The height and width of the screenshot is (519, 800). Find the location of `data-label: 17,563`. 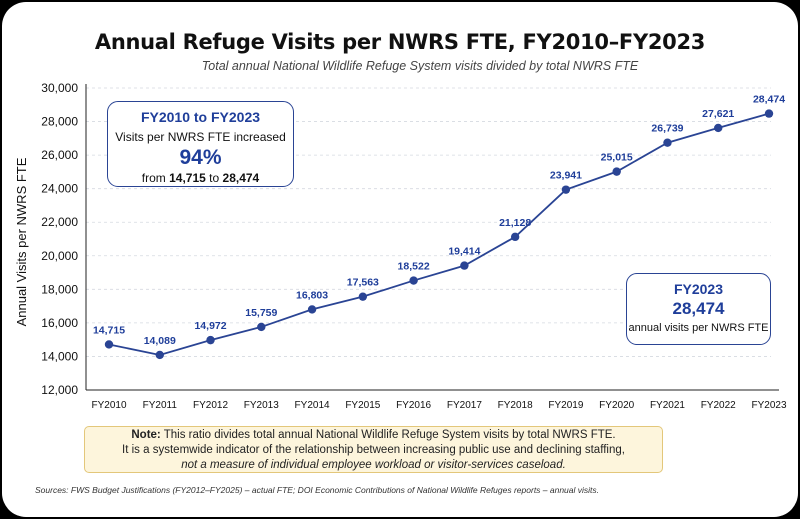

data-label: 17,563 is located at coordinates (363, 283).